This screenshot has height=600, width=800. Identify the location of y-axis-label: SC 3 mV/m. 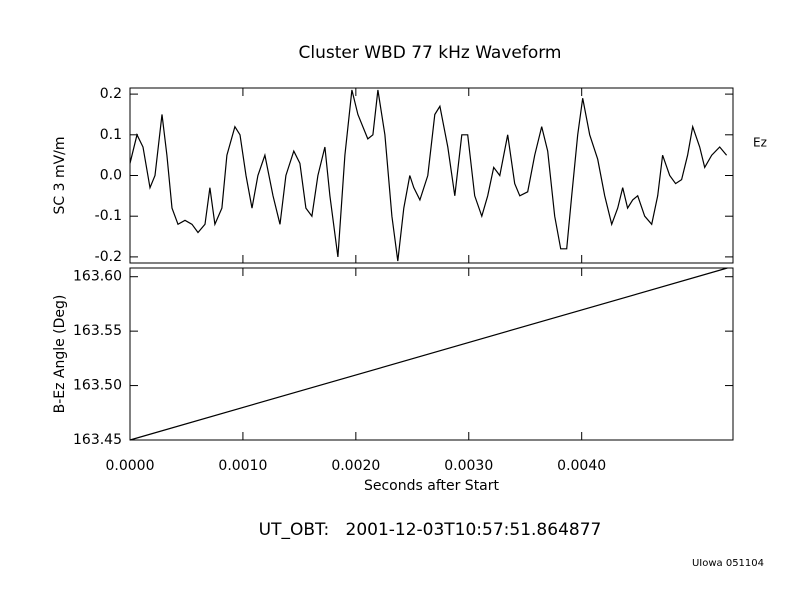
(60, 175).